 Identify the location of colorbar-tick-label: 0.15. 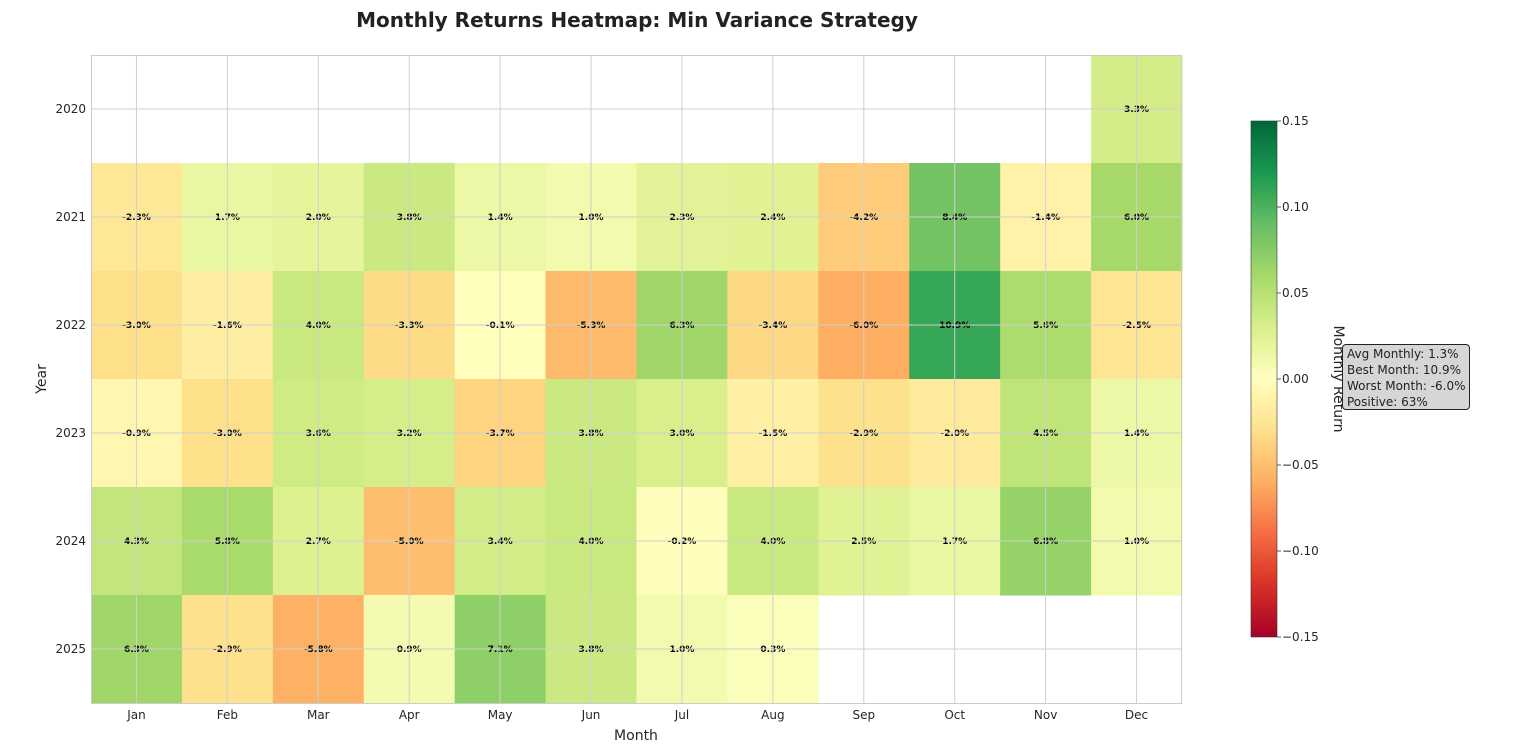
(1295, 121).